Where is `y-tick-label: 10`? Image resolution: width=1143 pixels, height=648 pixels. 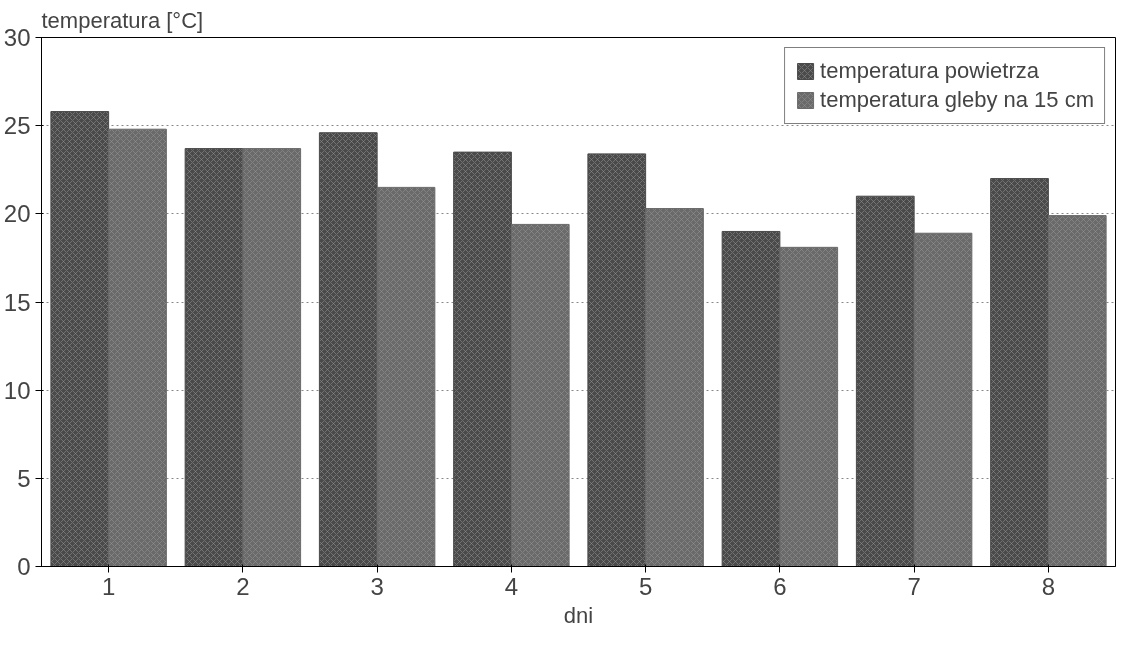 y-tick-label: 10 is located at coordinates (17, 390).